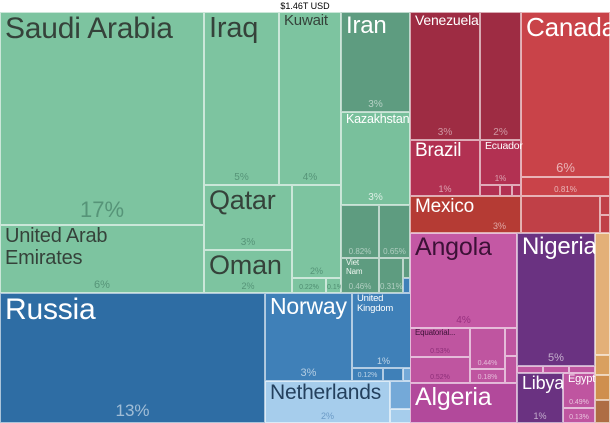 The image size is (610, 423). Describe the element at coordinates (316, 231) in the screenshot. I see `treemap-cell-unnamed-green-2pct: 2%` at that location.